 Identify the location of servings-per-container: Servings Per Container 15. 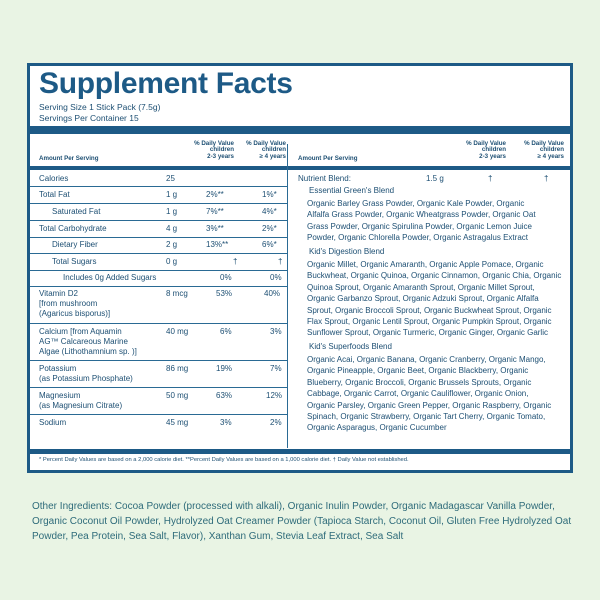
(89, 118).